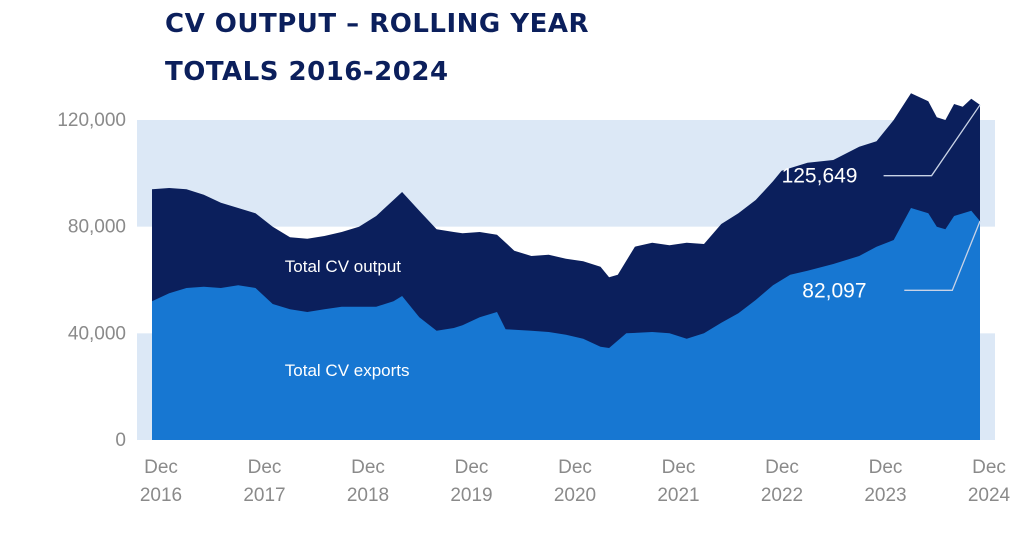  What do you see at coordinates (885, 481) in the screenshot?
I see `x-tick-label-7: Dec 2023` at bounding box center [885, 481].